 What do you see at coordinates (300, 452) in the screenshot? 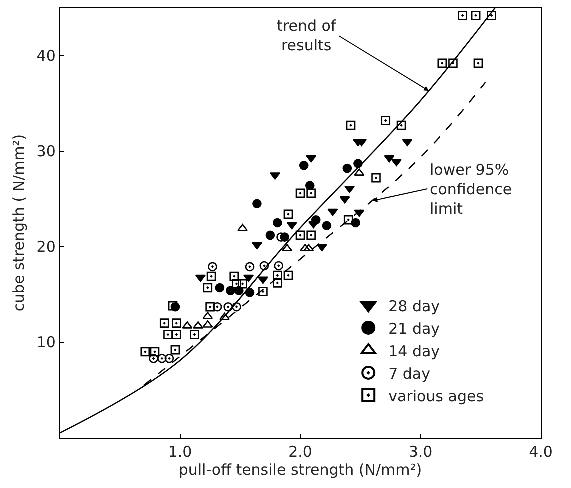
I see `x-tick-label: 2.0` at bounding box center [300, 452].